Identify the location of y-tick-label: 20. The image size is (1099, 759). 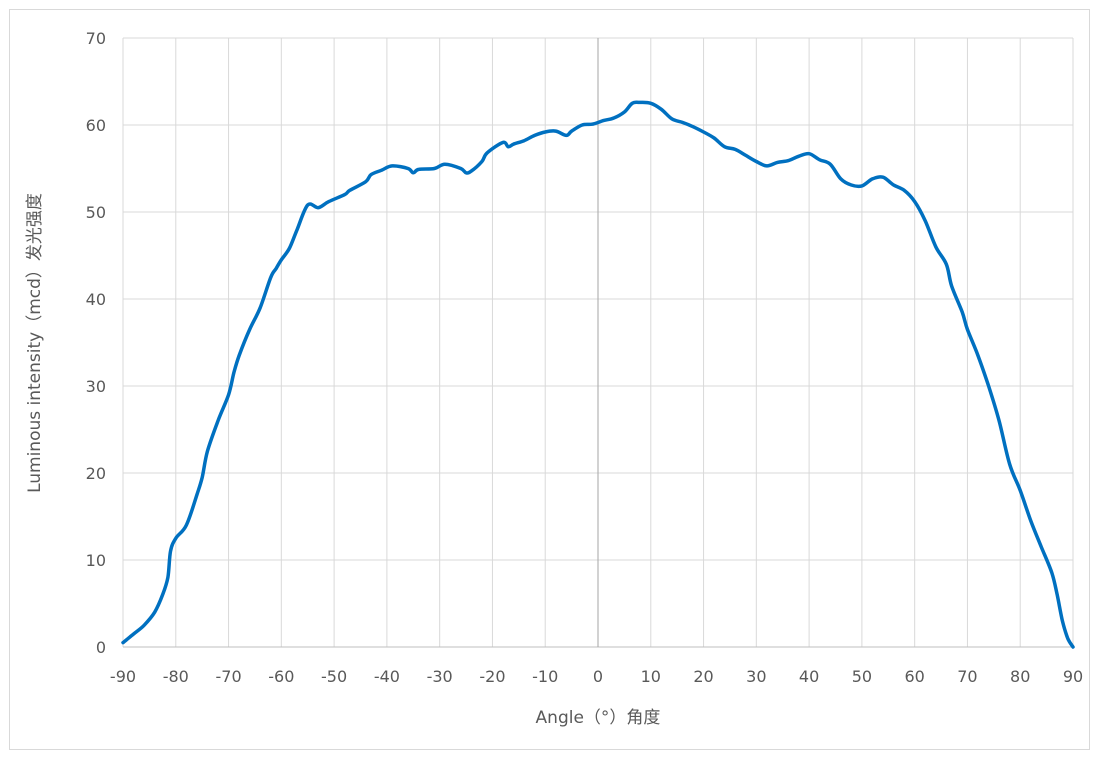
(96, 473).